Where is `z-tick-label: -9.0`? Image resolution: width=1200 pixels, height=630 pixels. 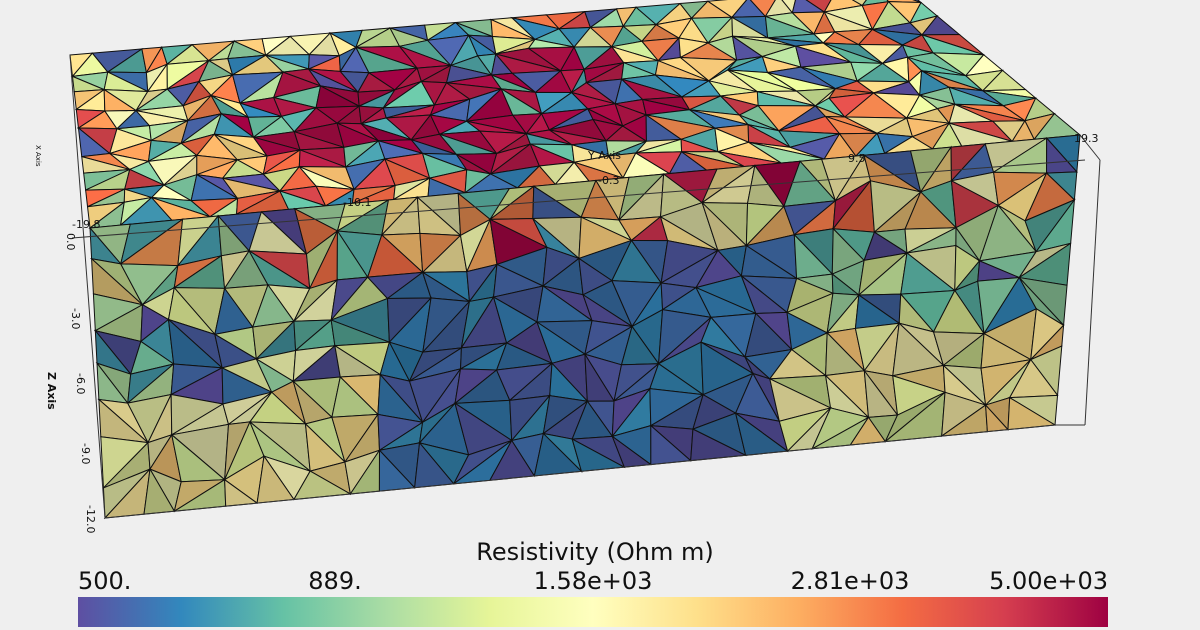 z-tick-label: -9.0 is located at coordinates (85, 454).